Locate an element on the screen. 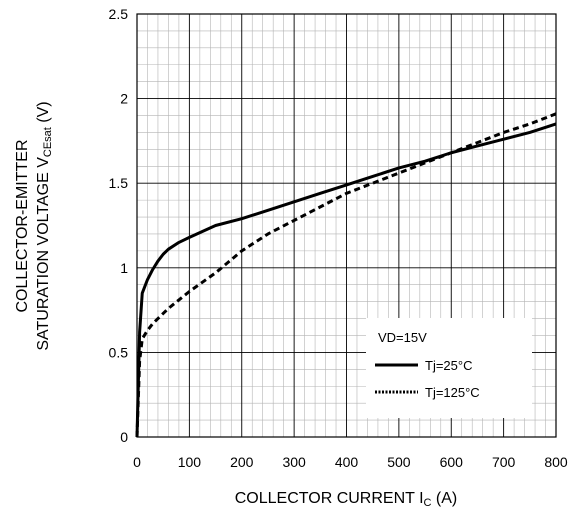 The height and width of the screenshot is (515, 571). x-tick-label: 400 is located at coordinates (347, 462).